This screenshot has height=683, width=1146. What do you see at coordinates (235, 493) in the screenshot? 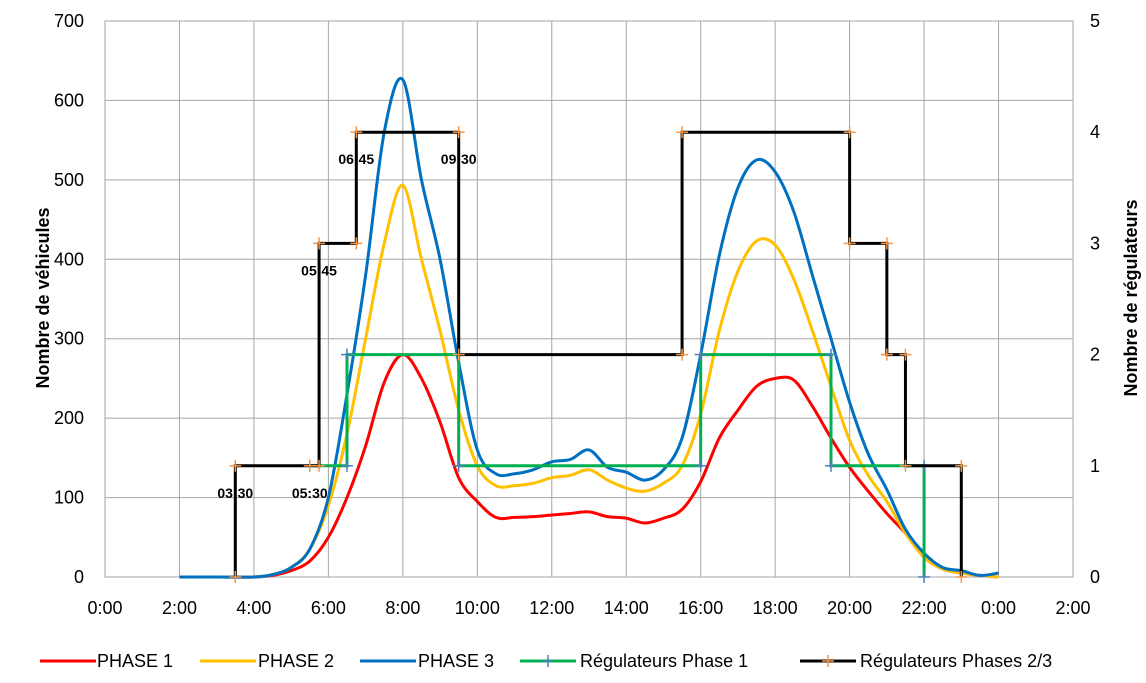
I see `data-label: 03:30` at bounding box center [235, 493].